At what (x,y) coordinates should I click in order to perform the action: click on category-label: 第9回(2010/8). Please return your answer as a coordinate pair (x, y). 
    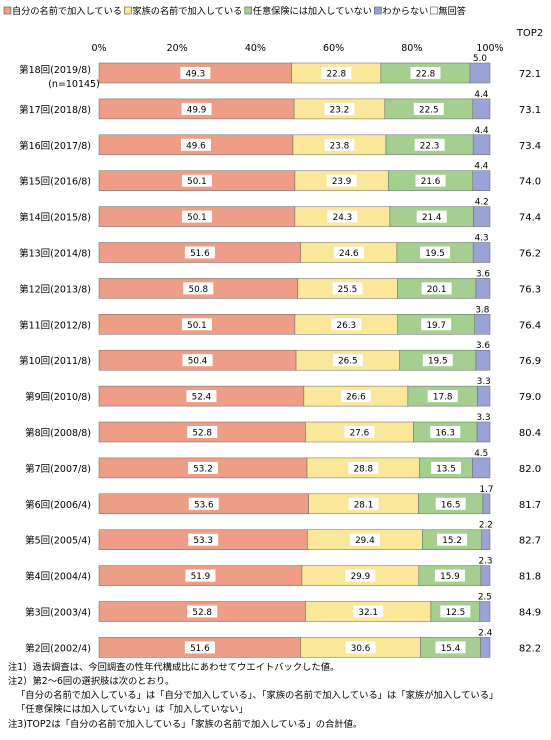
    Looking at the image, I should click on (58, 397).